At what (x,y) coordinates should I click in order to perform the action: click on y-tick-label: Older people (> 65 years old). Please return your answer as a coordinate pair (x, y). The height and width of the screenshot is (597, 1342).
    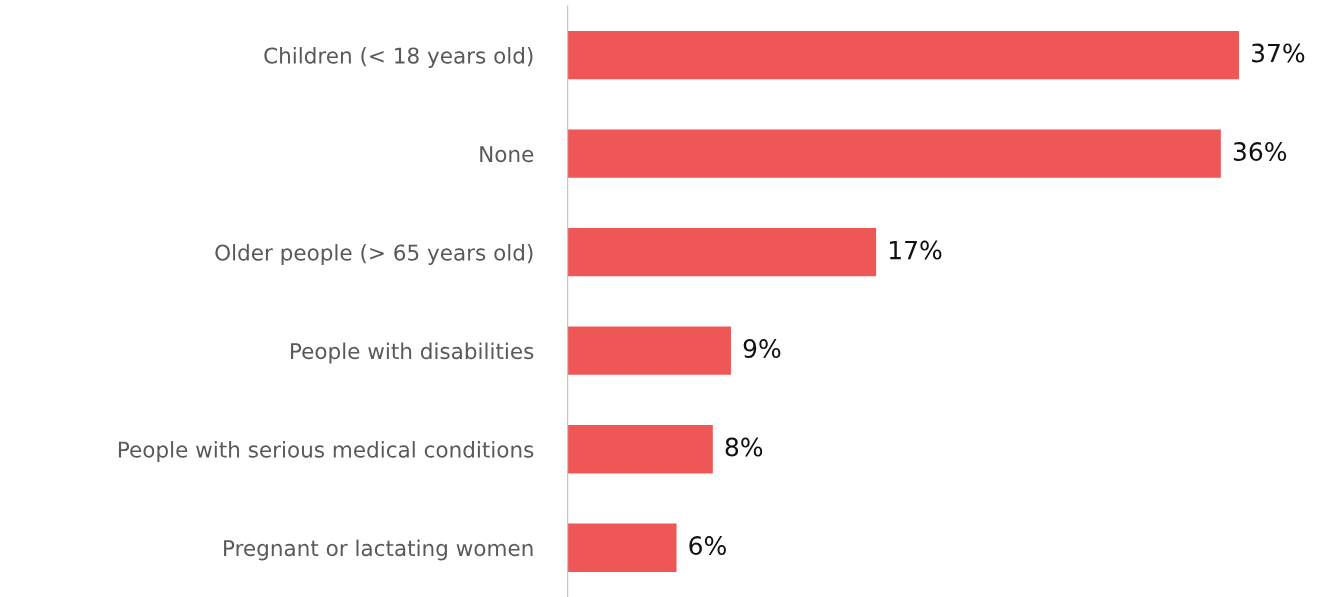
    Looking at the image, I should click on (374, 254).